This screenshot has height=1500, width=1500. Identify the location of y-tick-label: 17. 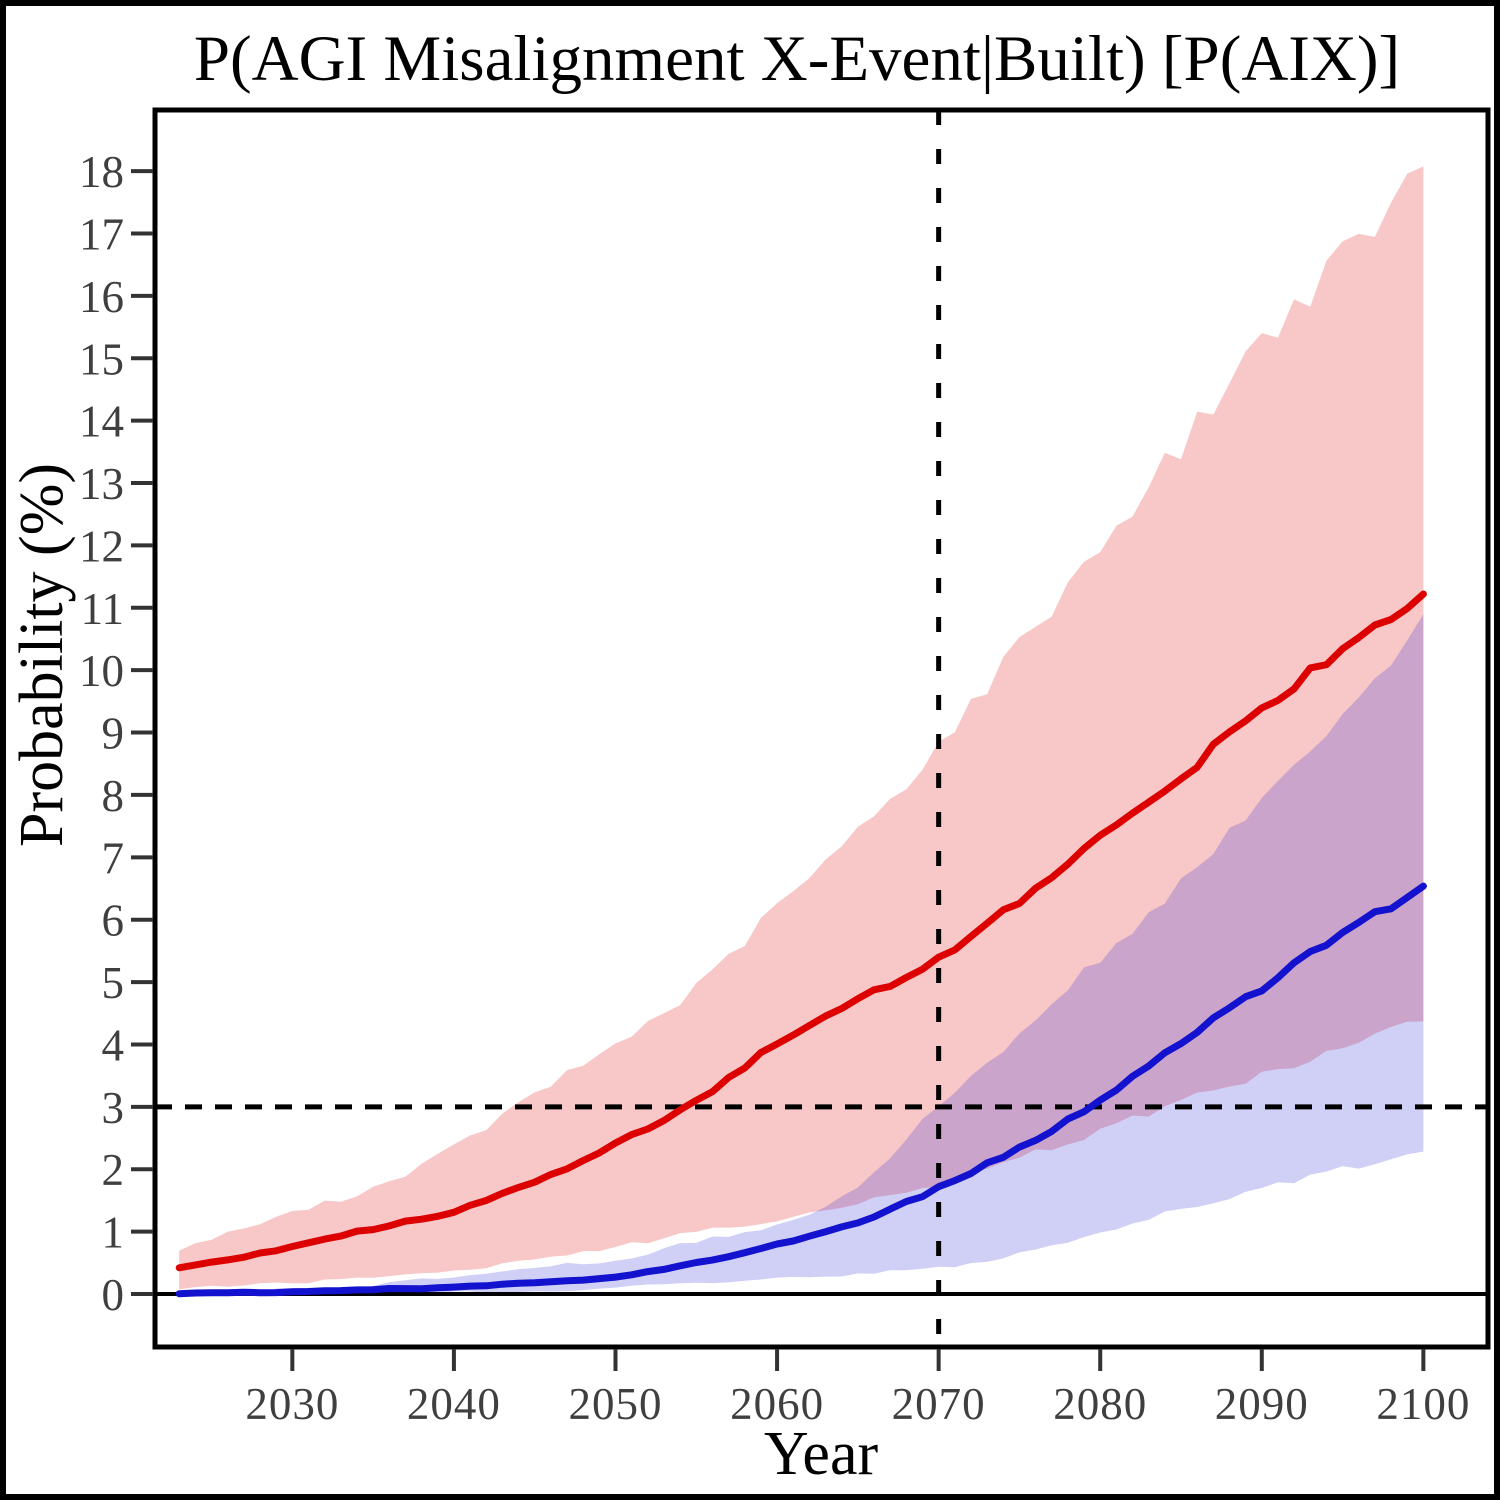
(101, 235).